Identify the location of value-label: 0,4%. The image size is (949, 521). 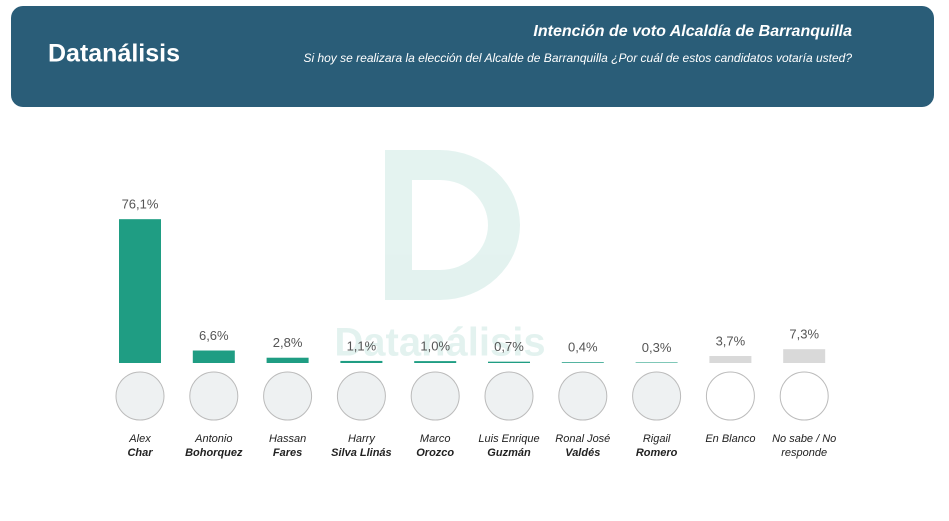
(583, 347).